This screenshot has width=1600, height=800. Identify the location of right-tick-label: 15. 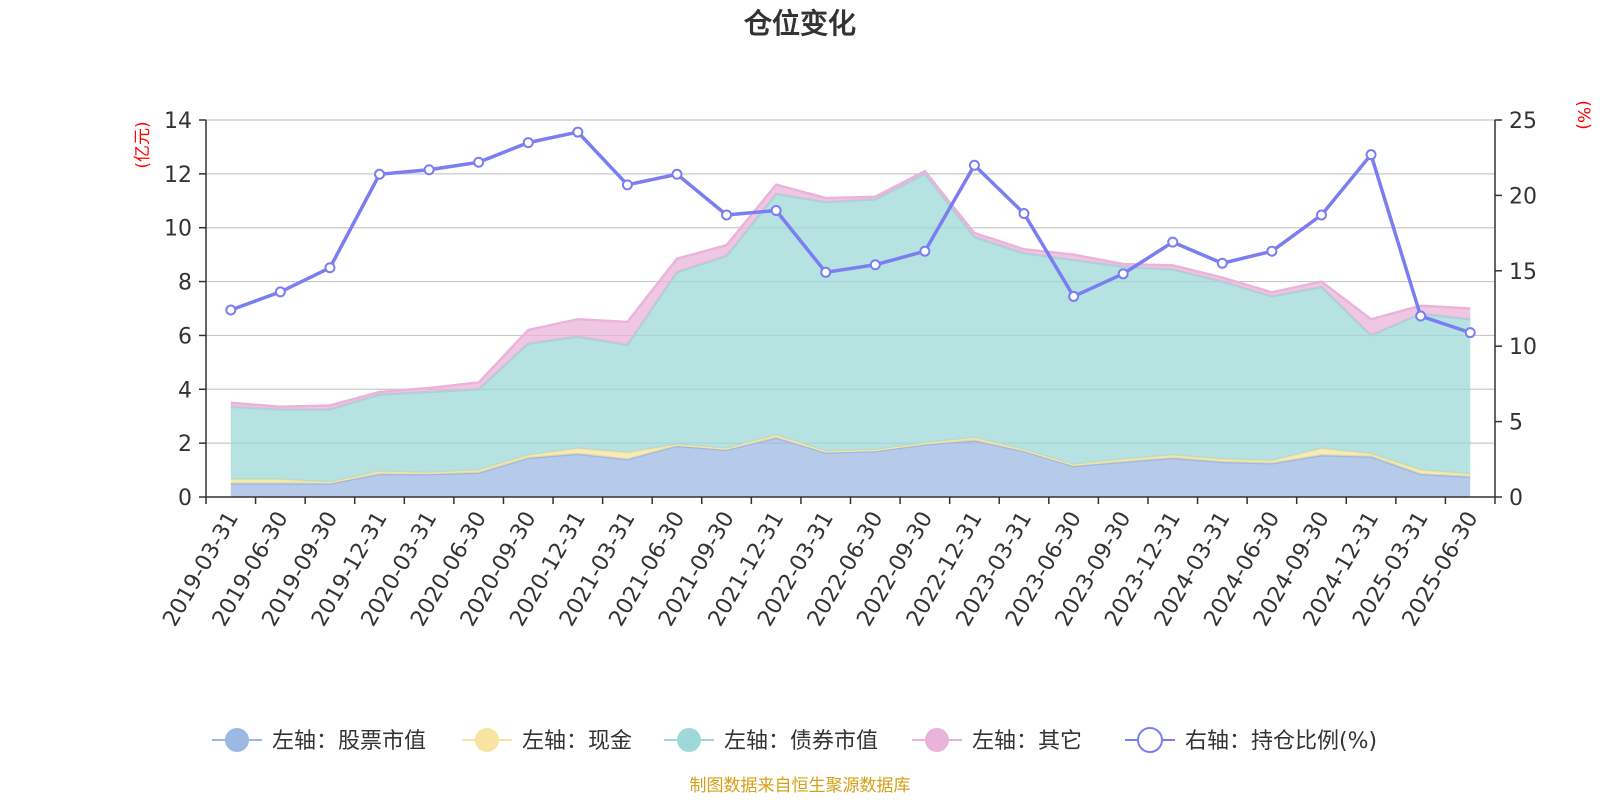
(1523, 272).